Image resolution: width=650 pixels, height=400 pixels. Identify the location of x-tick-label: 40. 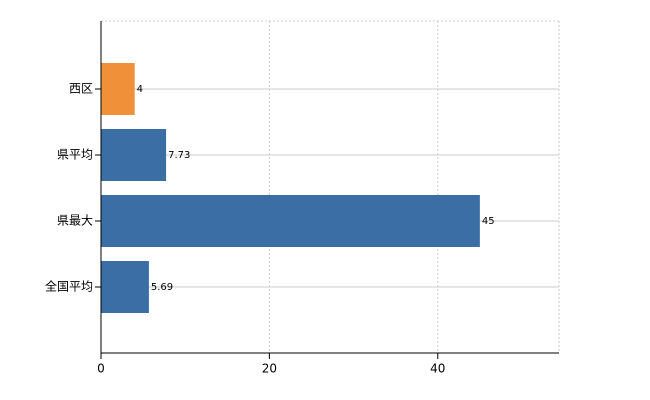
(437, 369).